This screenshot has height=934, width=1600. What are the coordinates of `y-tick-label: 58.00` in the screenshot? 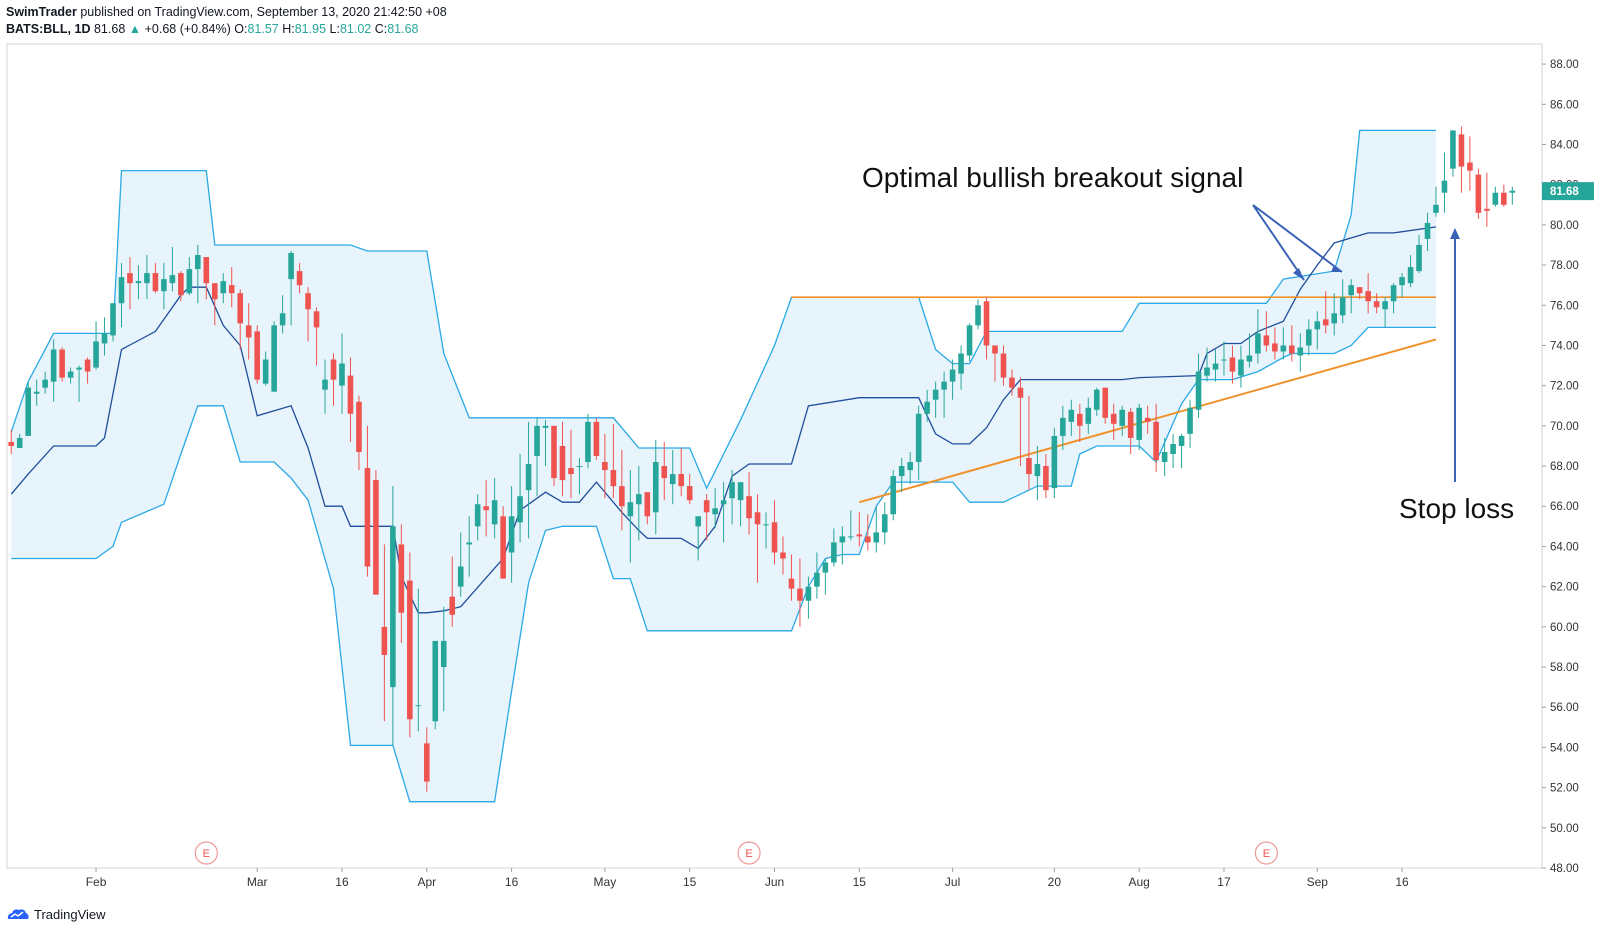 It's located at (1564, 668).